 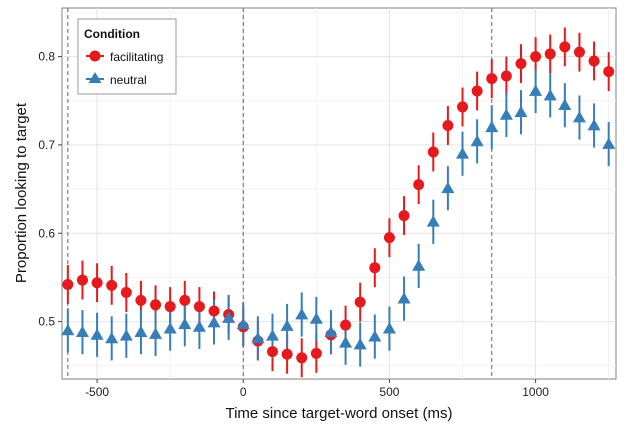 I want to click on y-tick-label: 0.5, so click(x=46, y=322).